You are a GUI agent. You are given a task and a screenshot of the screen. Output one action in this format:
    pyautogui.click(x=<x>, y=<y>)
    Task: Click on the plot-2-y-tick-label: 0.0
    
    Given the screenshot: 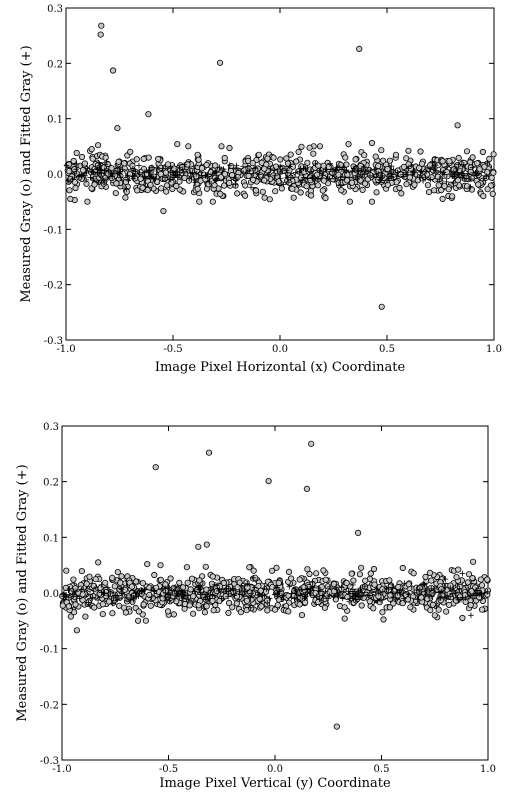 What is the action you would take?
    pyautogui.click(x=51, y=594)
    